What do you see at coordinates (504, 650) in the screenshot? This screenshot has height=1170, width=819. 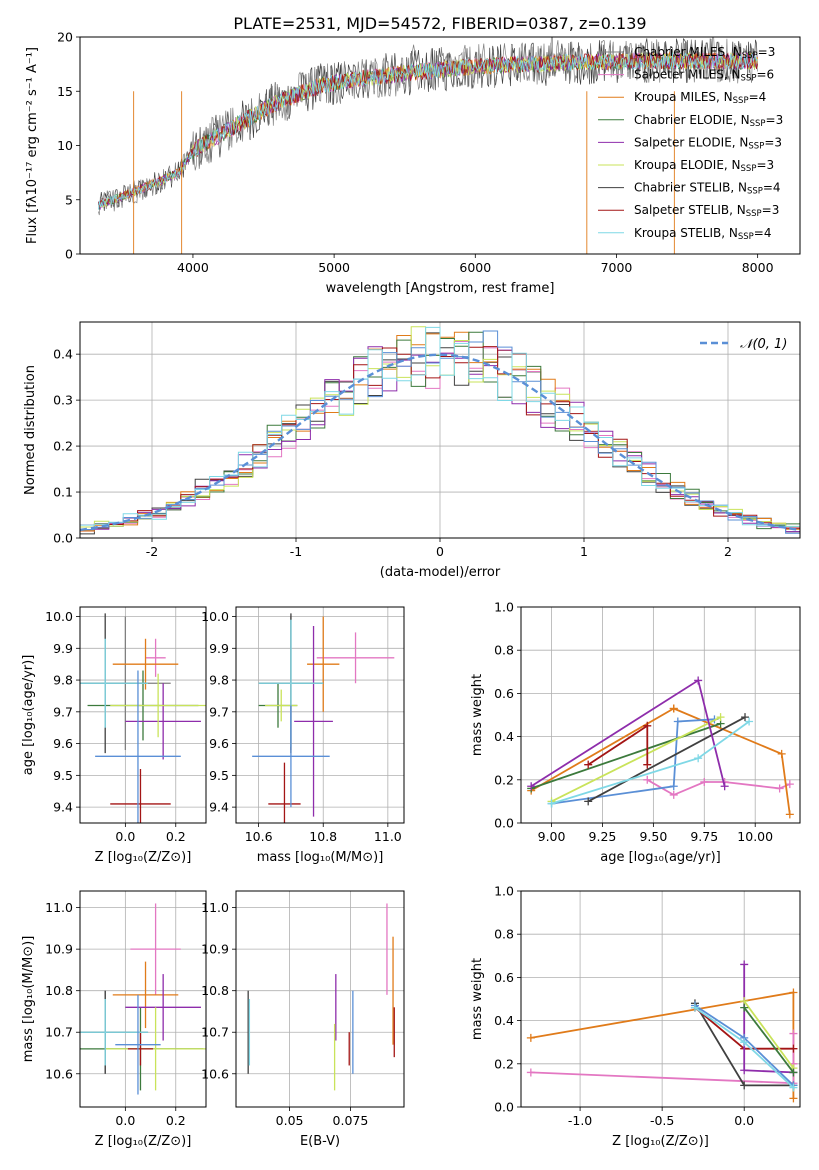 I see `y-tick-label: 0.8` at bounding box center [504, 650].